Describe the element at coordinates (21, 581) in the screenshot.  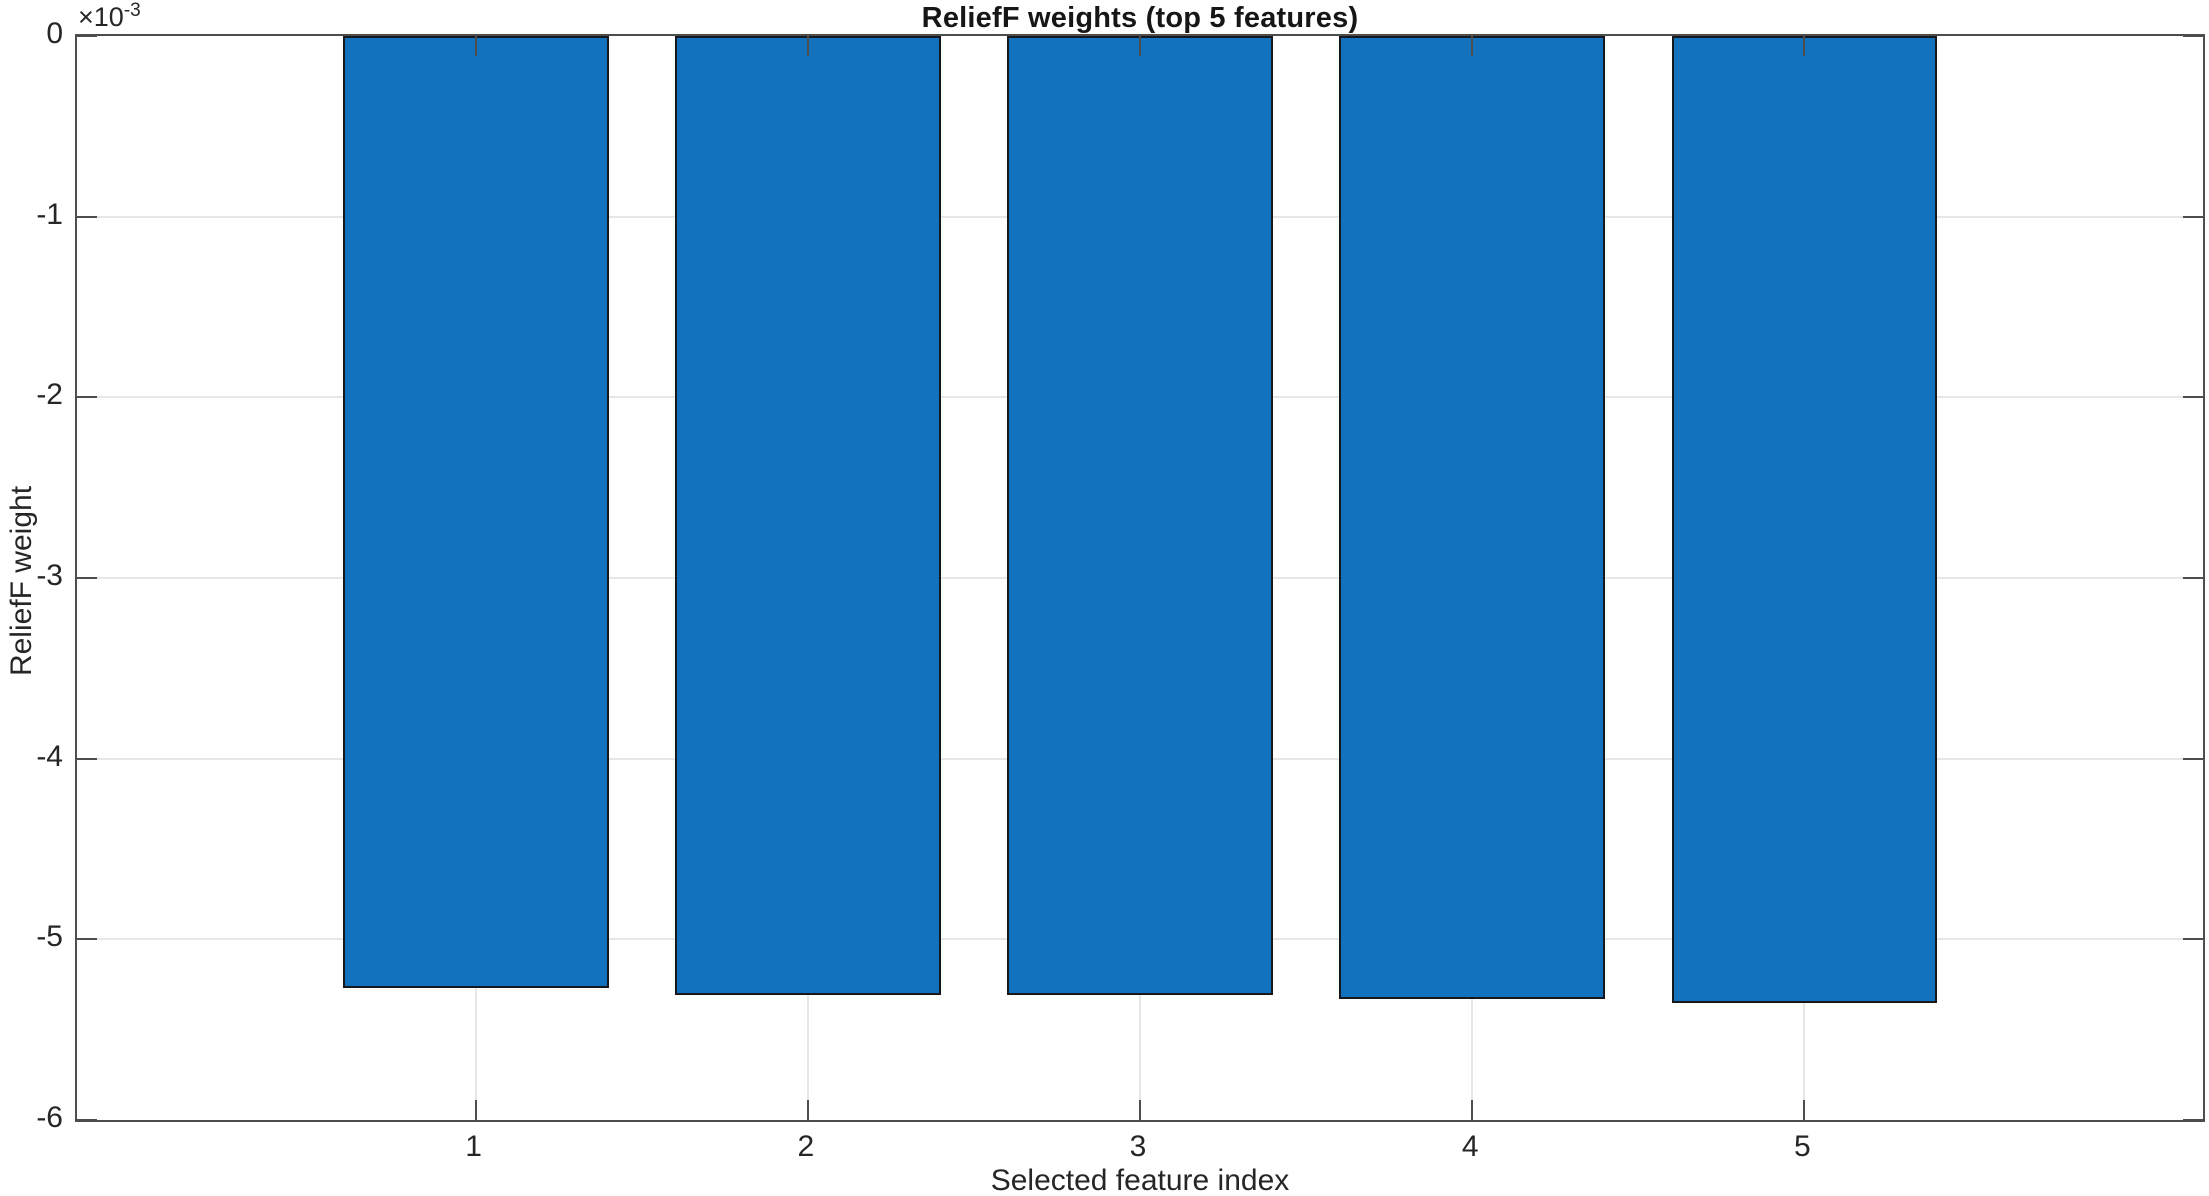
I see `y-axis-label: ReliefF weight` at that location.